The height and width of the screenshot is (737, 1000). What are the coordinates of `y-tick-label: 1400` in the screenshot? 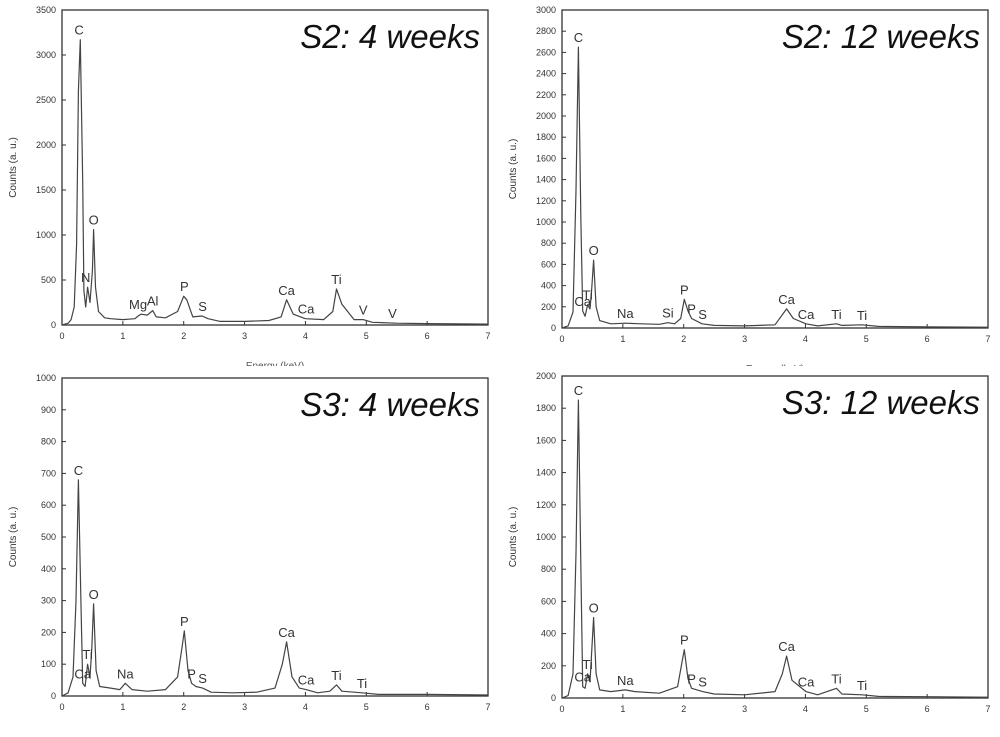 It's located at (546, 180).